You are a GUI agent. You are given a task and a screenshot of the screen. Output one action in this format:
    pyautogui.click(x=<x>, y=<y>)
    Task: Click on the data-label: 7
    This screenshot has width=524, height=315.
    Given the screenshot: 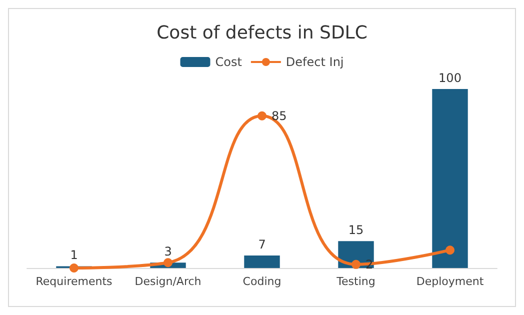 What is the action you would take?
    pyautogui.click(x=262, y=244)
    